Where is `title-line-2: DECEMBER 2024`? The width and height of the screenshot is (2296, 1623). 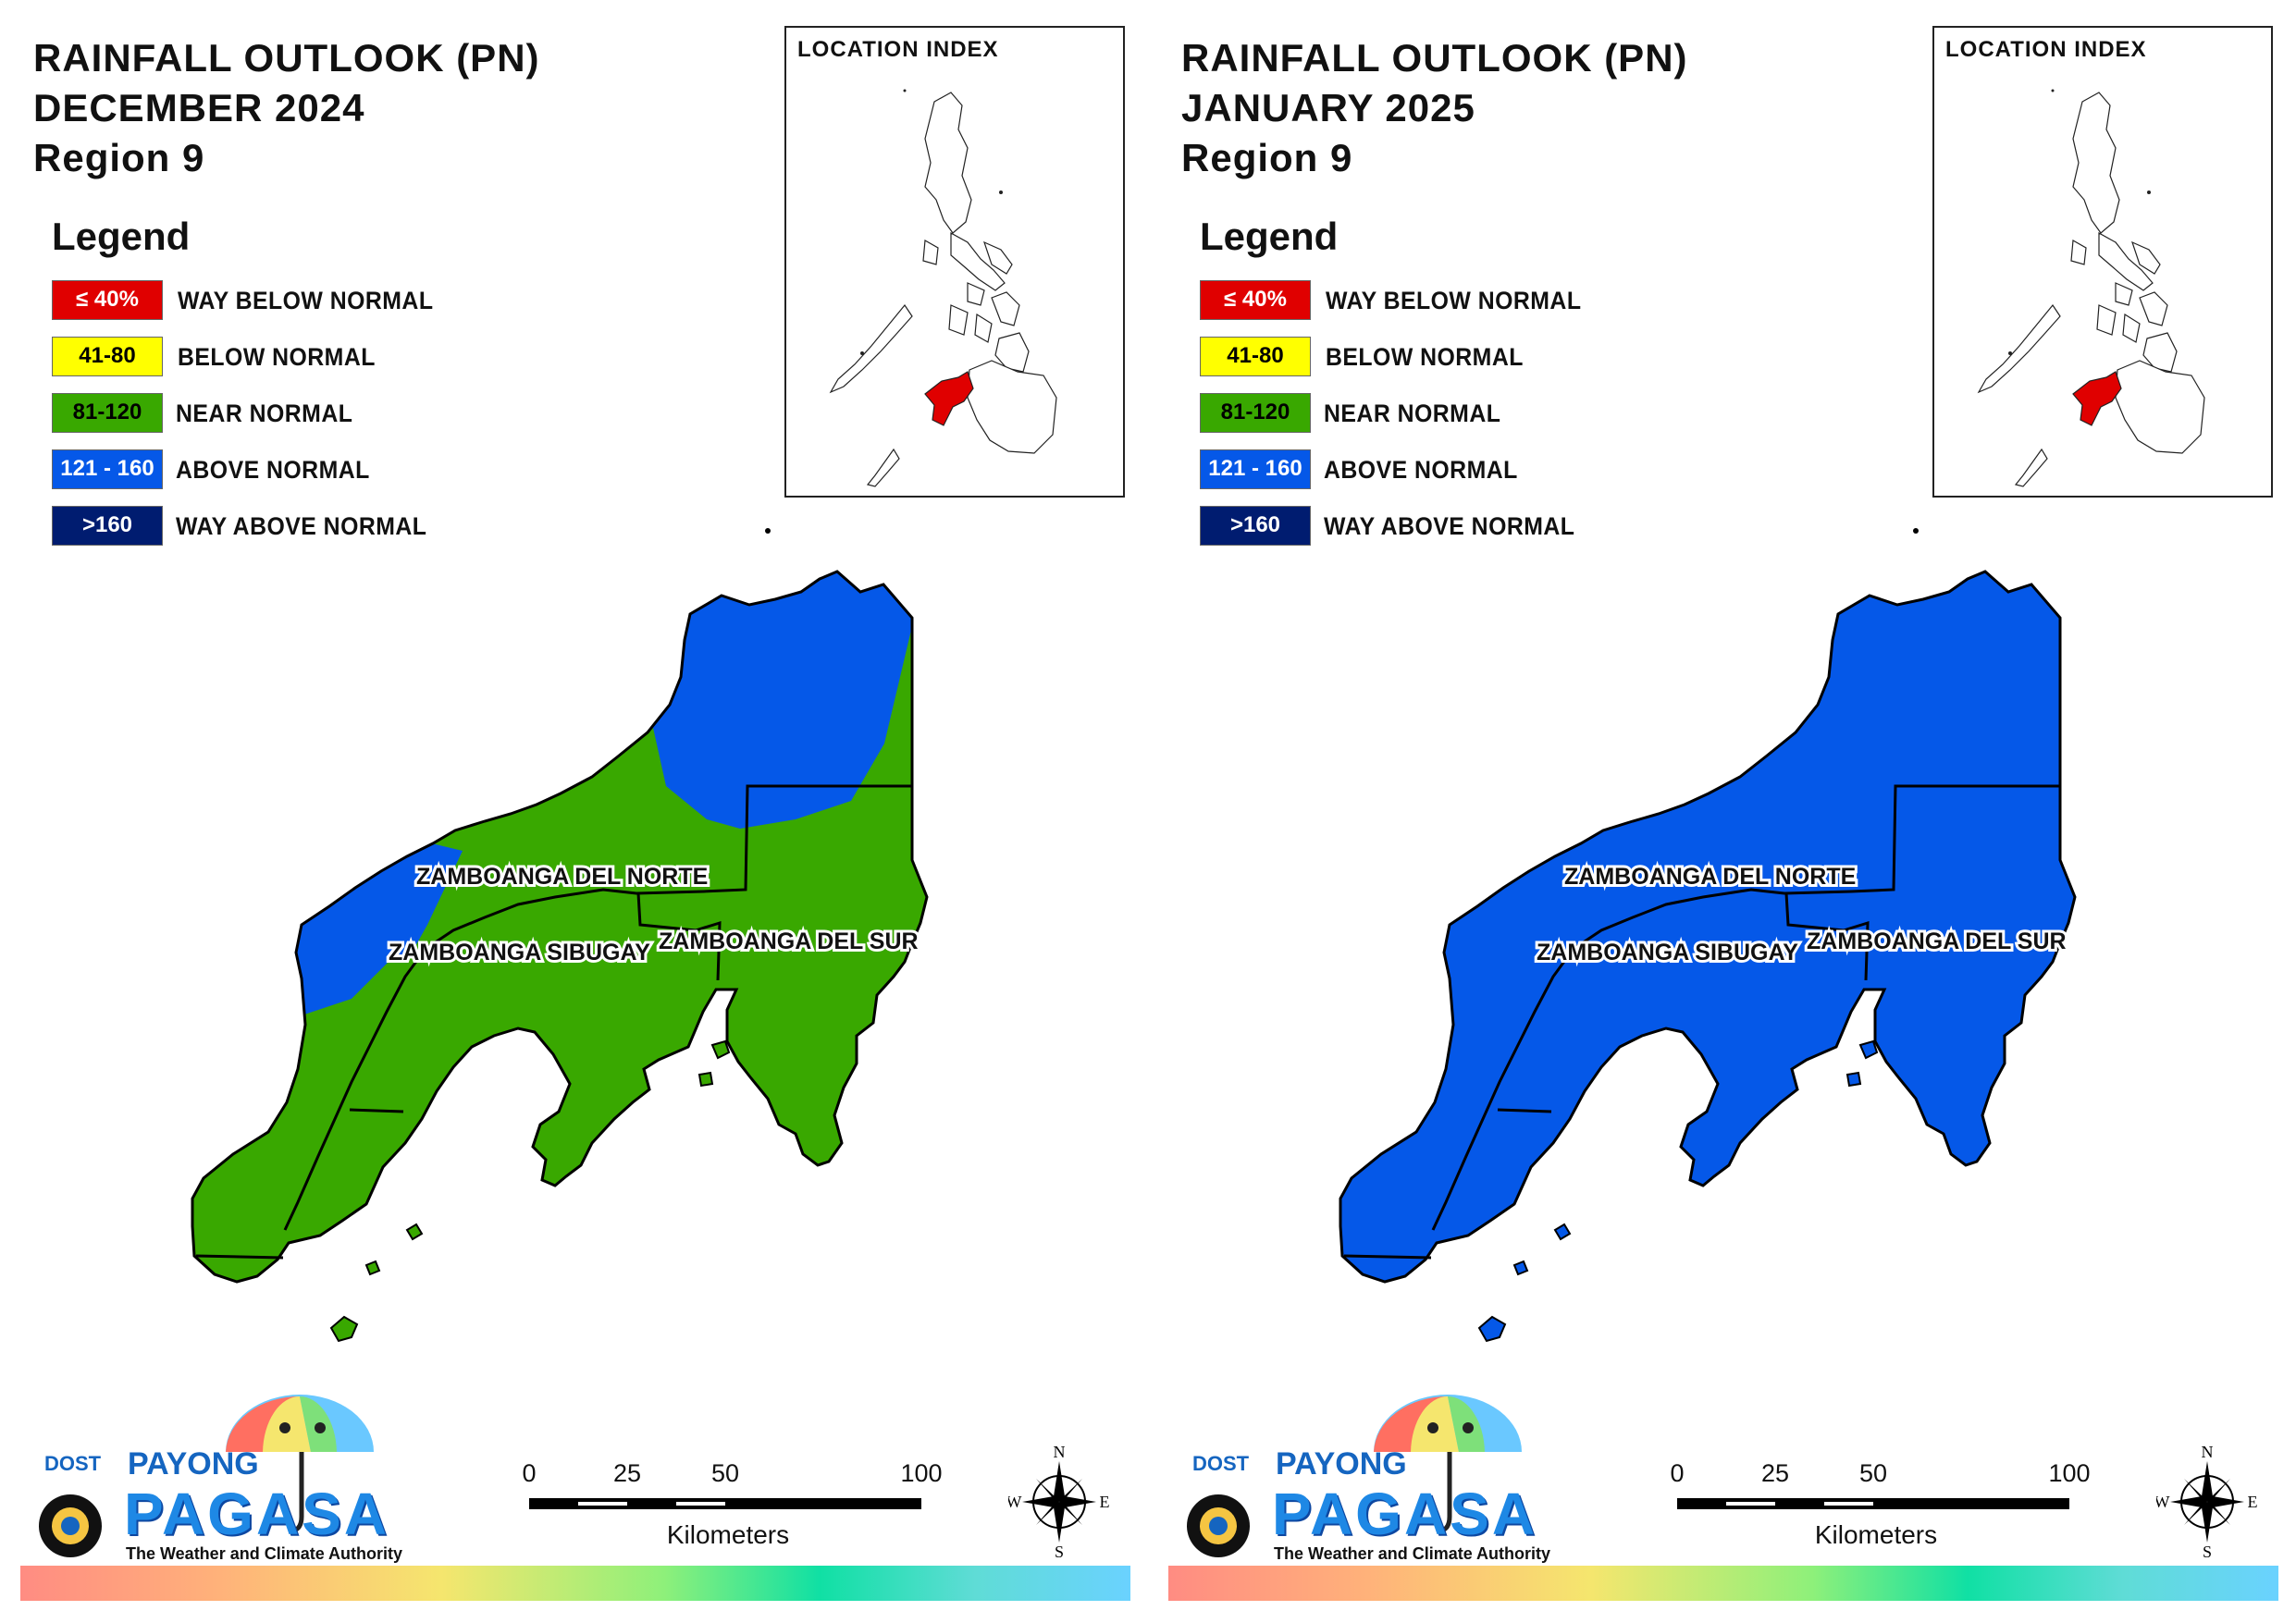
title-line-2: DECEMBER 2024 is located at coordinates (199, 107).